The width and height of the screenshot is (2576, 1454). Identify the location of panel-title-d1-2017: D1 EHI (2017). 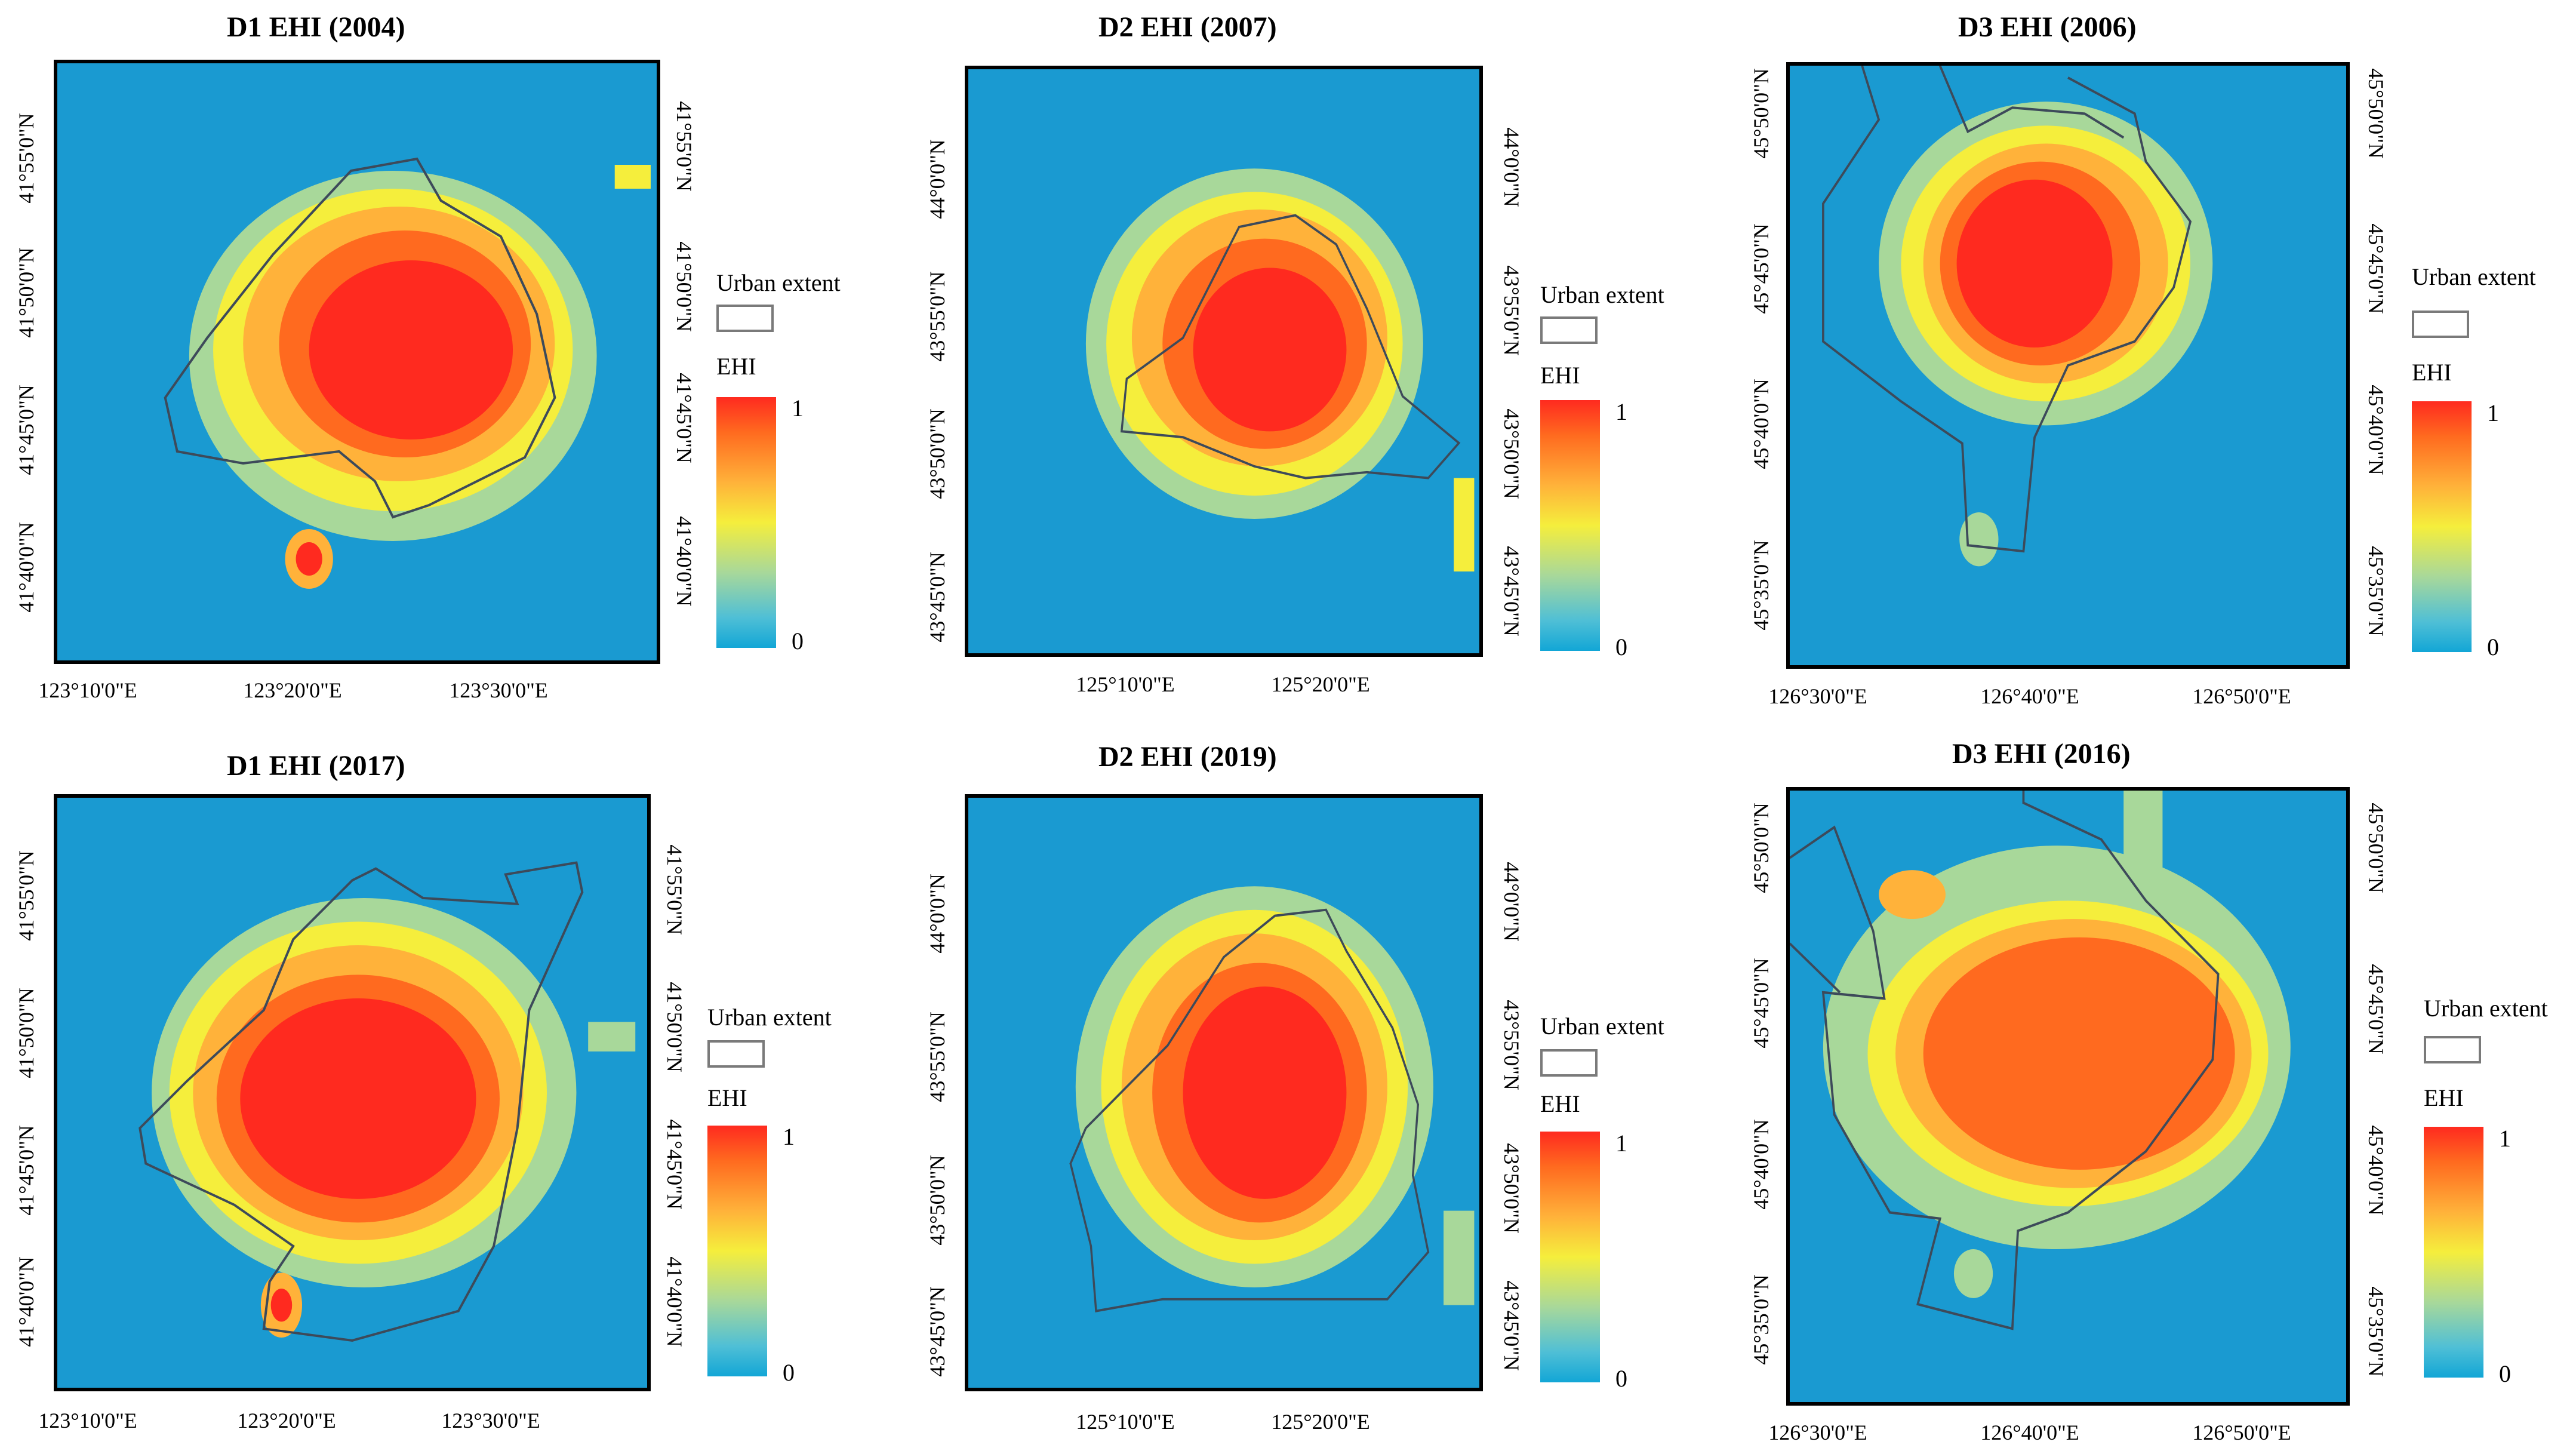
(316, 766).